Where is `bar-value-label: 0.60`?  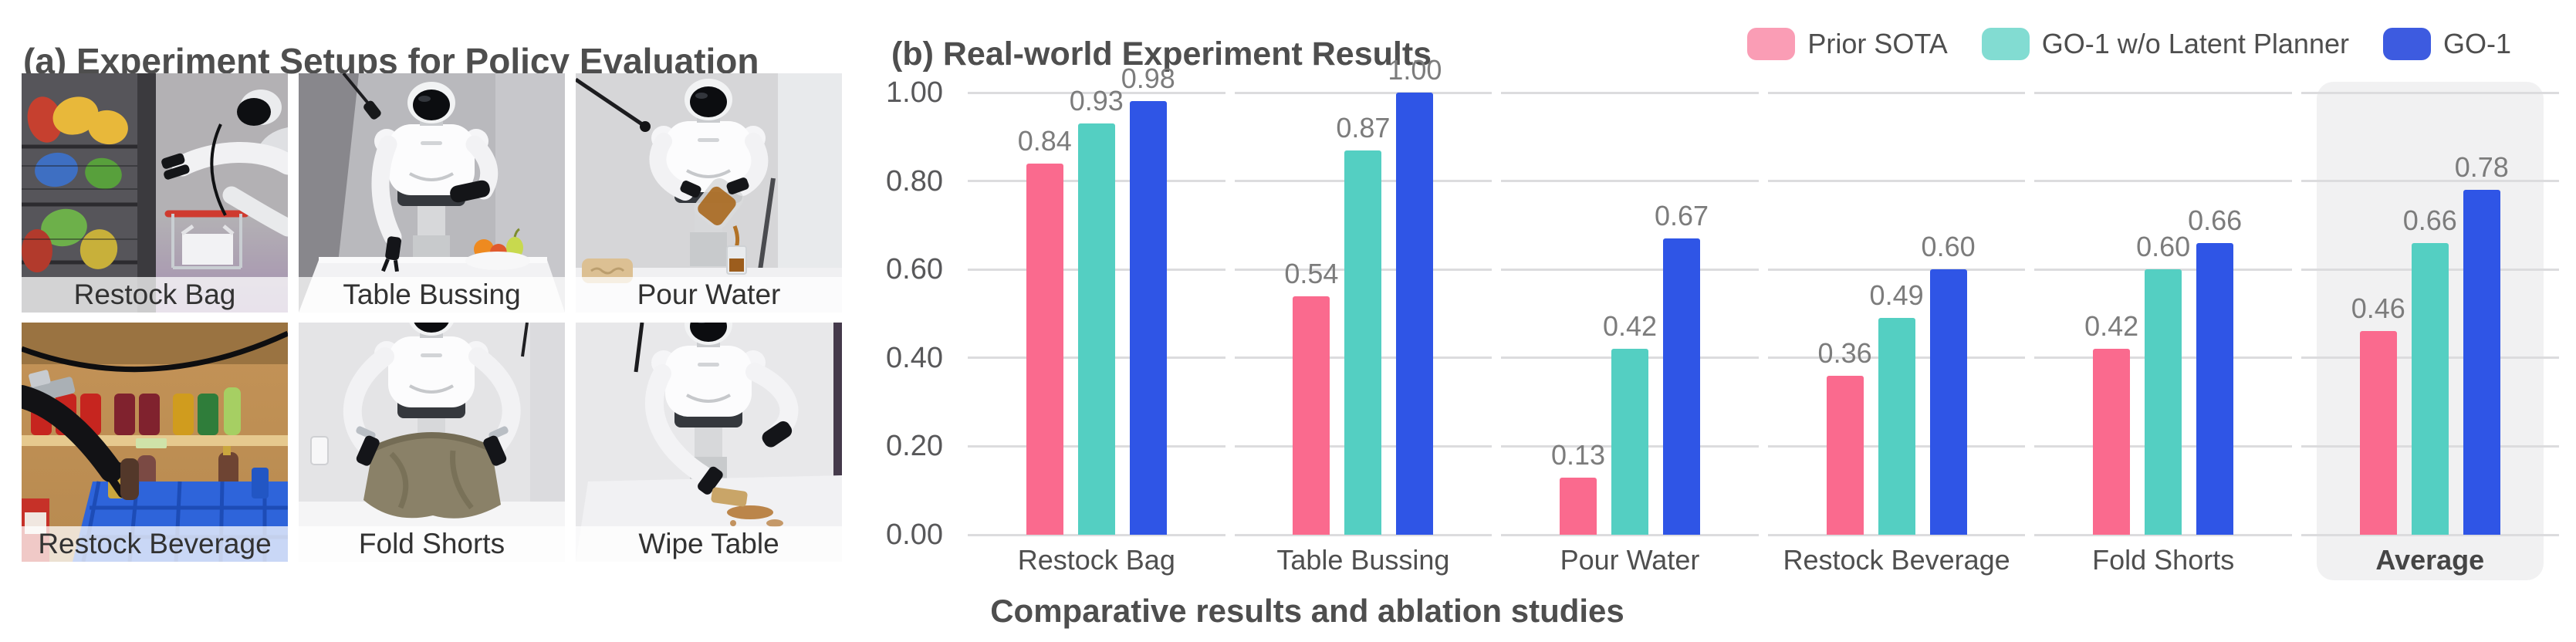 bar-value-label: 0.60 is located at coordinates (1948, 247).